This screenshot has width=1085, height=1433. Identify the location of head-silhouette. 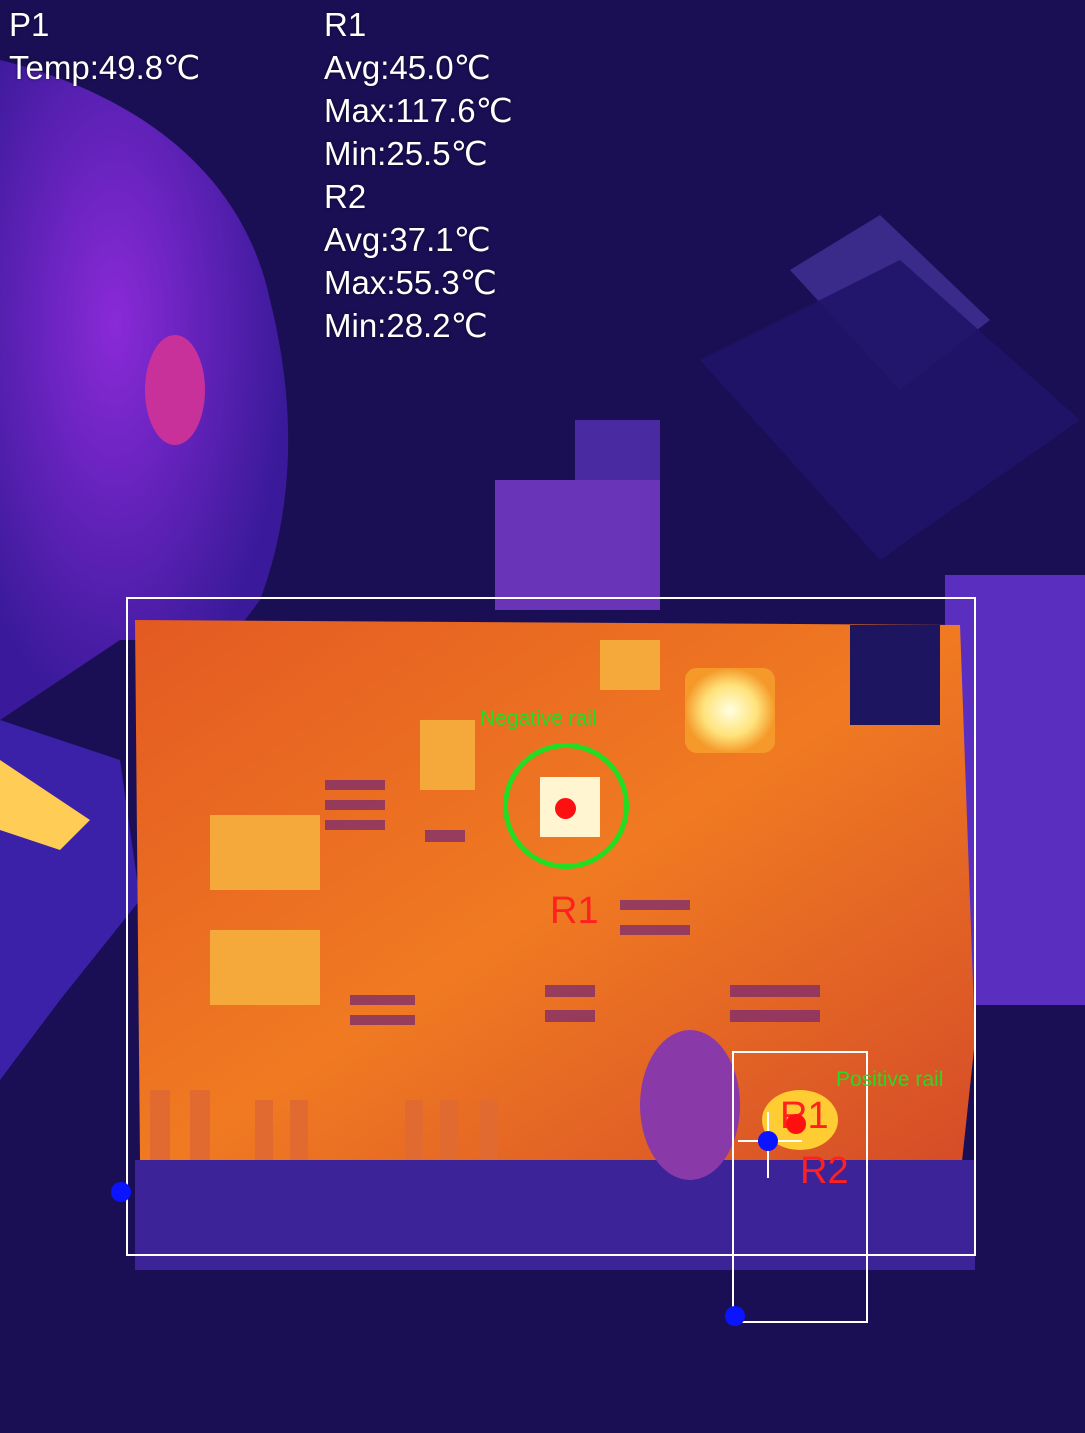
(144, 390).